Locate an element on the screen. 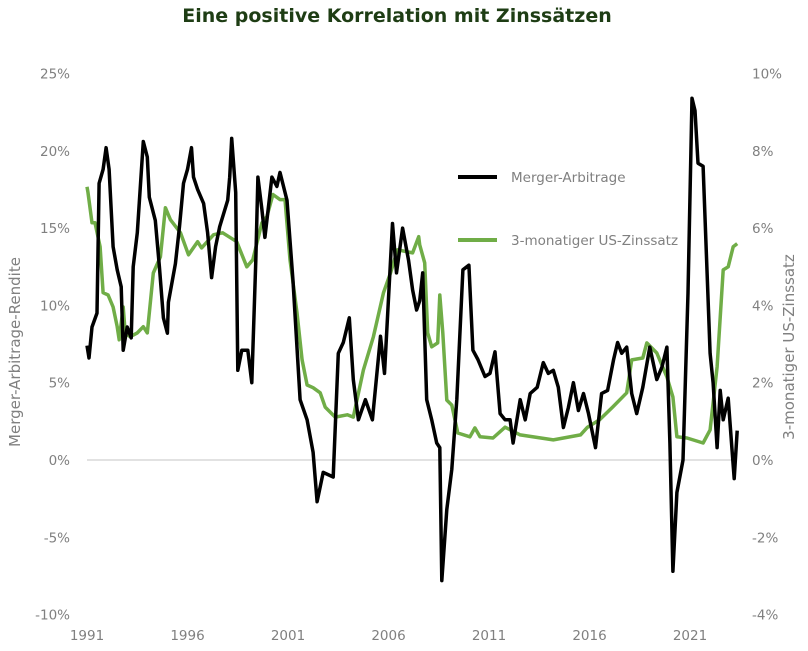 The height and width of the screenshot is (651, 808). x-tick-label: 2001 is located at coordinates (288, 636).